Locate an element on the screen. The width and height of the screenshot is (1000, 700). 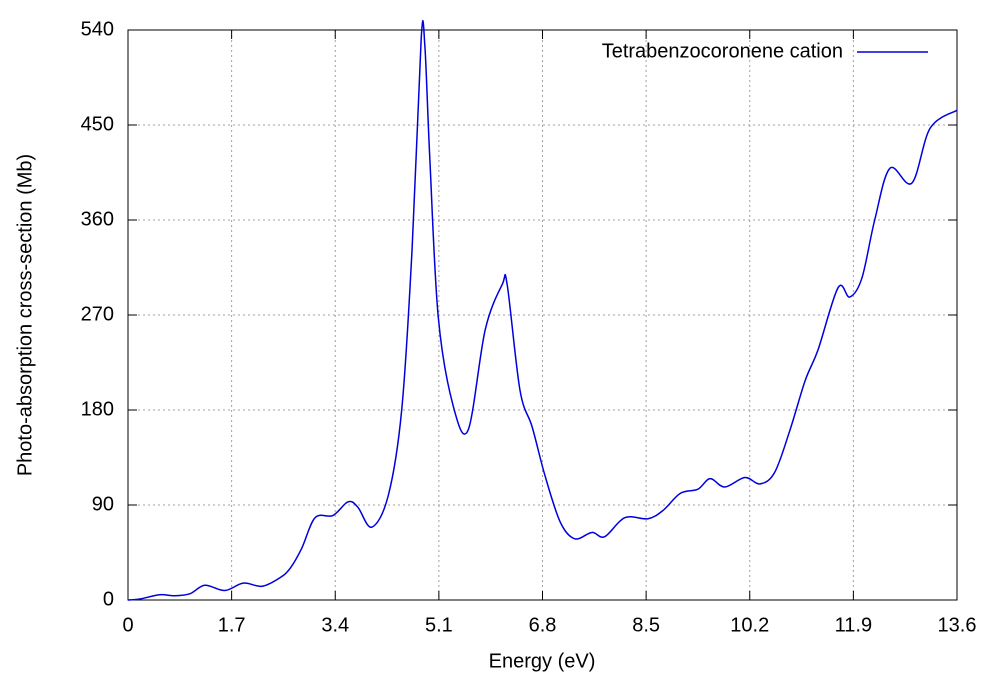
x-tick-label: 13.6 is located at coordinates (957, 625).